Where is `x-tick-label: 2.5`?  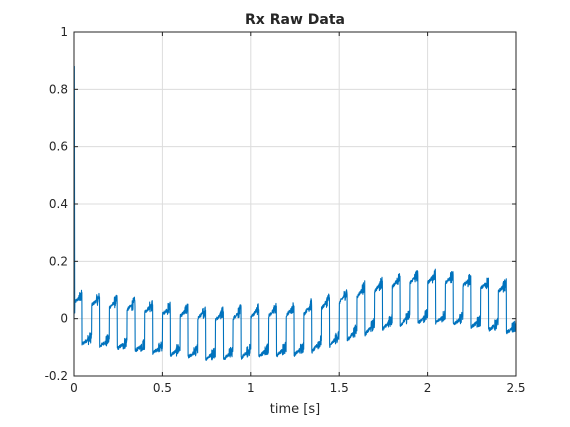
x-tick-label: 2.5 is located at coordinates (515, 388).